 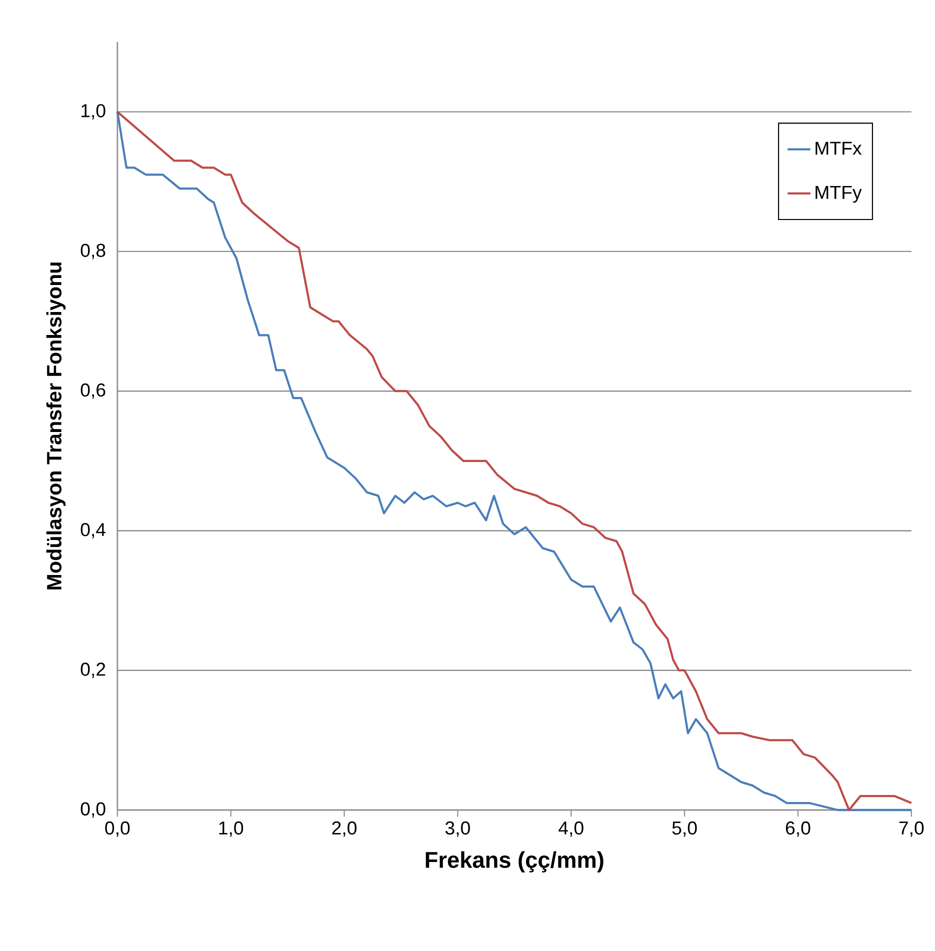 I want to click on x-axis-title: Frekans (çç/mm), so click(x=515, y=861).